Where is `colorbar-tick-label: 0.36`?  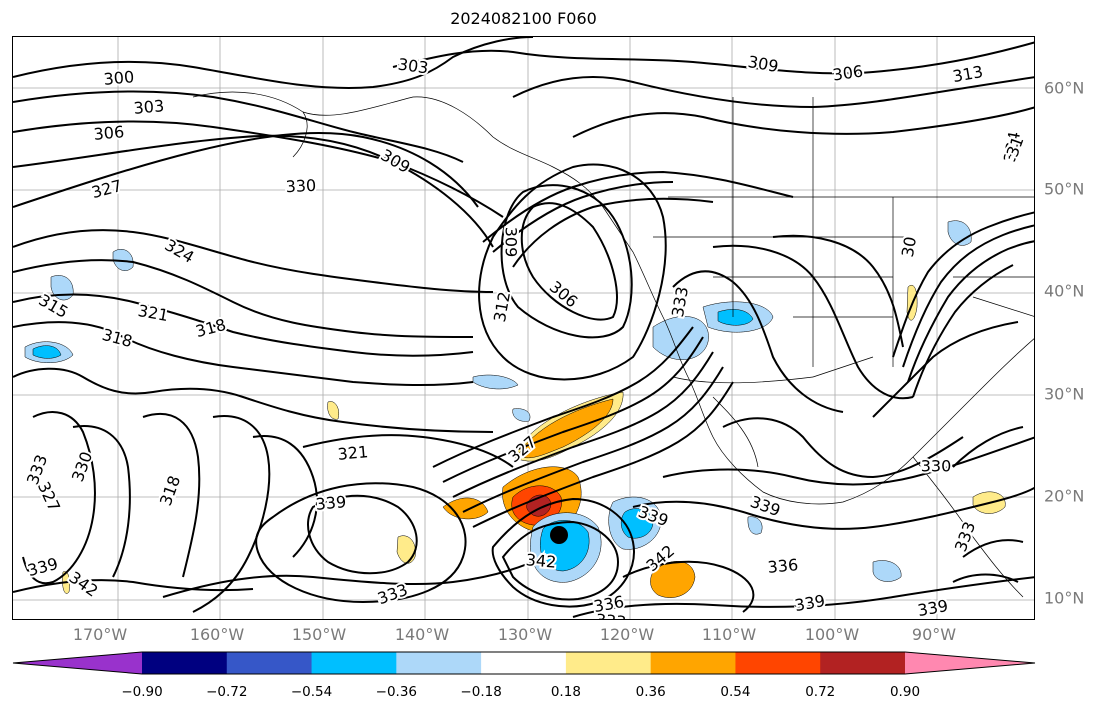 colorbar-tick-label: 0.36 is located at coordinates (650, 692).